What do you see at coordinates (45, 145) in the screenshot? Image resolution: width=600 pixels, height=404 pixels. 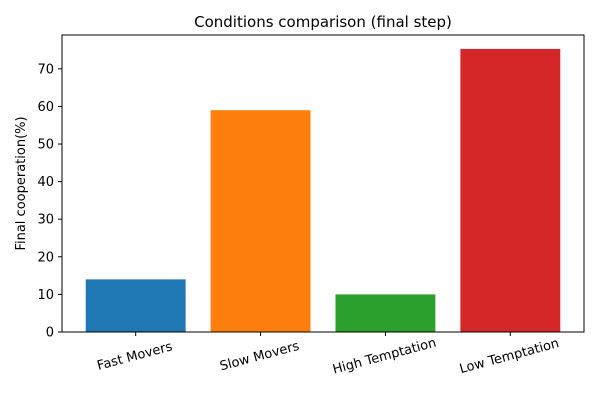 I see `y-tick-label: 50` at bounding box center [45, 145].